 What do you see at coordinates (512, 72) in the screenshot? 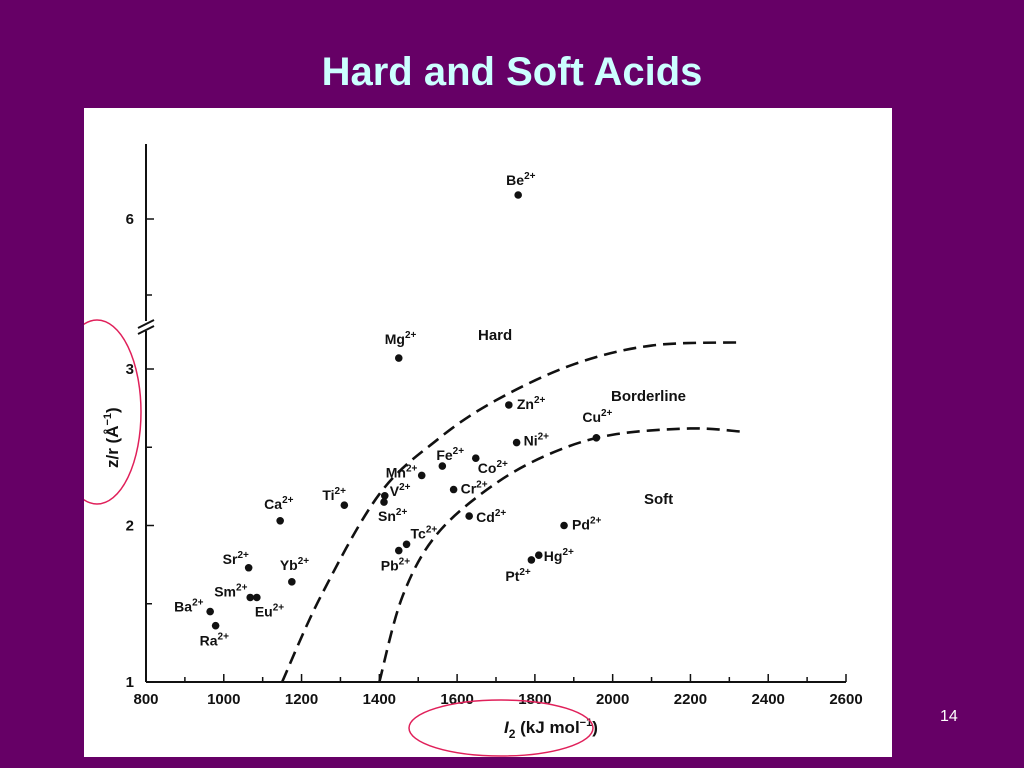
I see `slide-title: Hard and Soft Acids` at bounding box center [512, 72].